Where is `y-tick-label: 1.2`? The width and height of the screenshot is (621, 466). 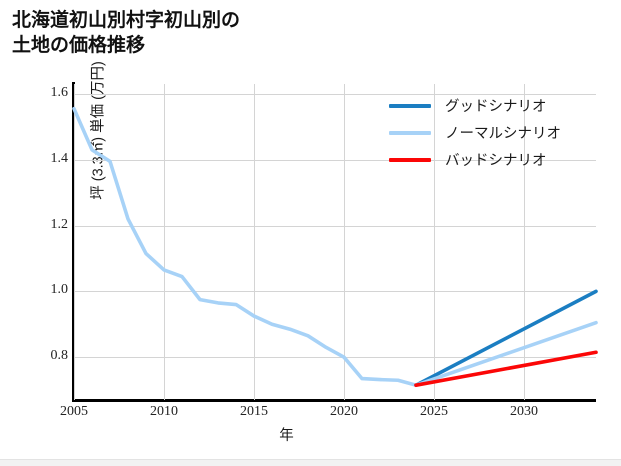
y-tick-label: 1.2 is located at coordinates (59, 224).